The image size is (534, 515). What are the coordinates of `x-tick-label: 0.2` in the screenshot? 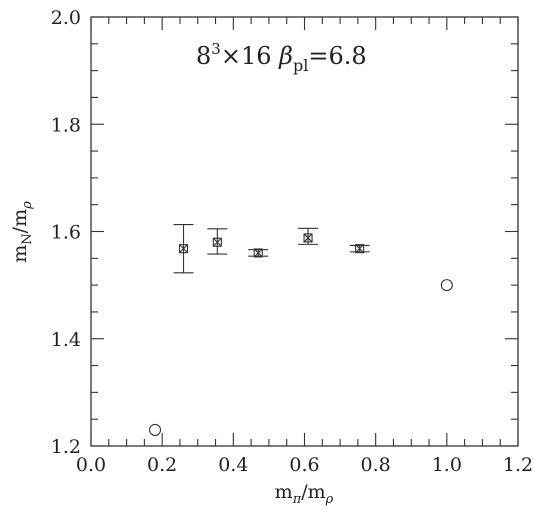 It's located at (162, 465).